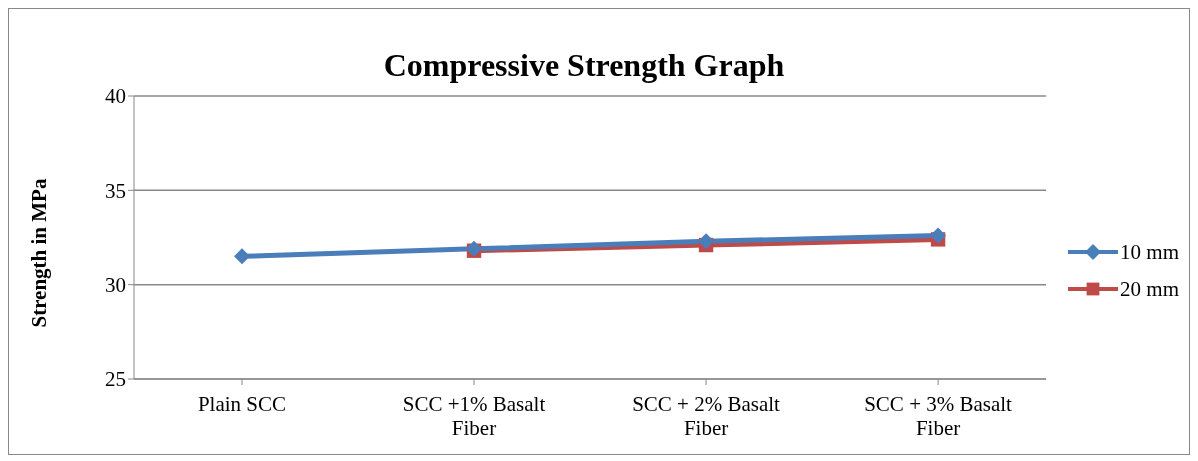  Describe the element at coordinates (1149, 252) in the screenshot. I see `legend-label: 10 mm` at that location.